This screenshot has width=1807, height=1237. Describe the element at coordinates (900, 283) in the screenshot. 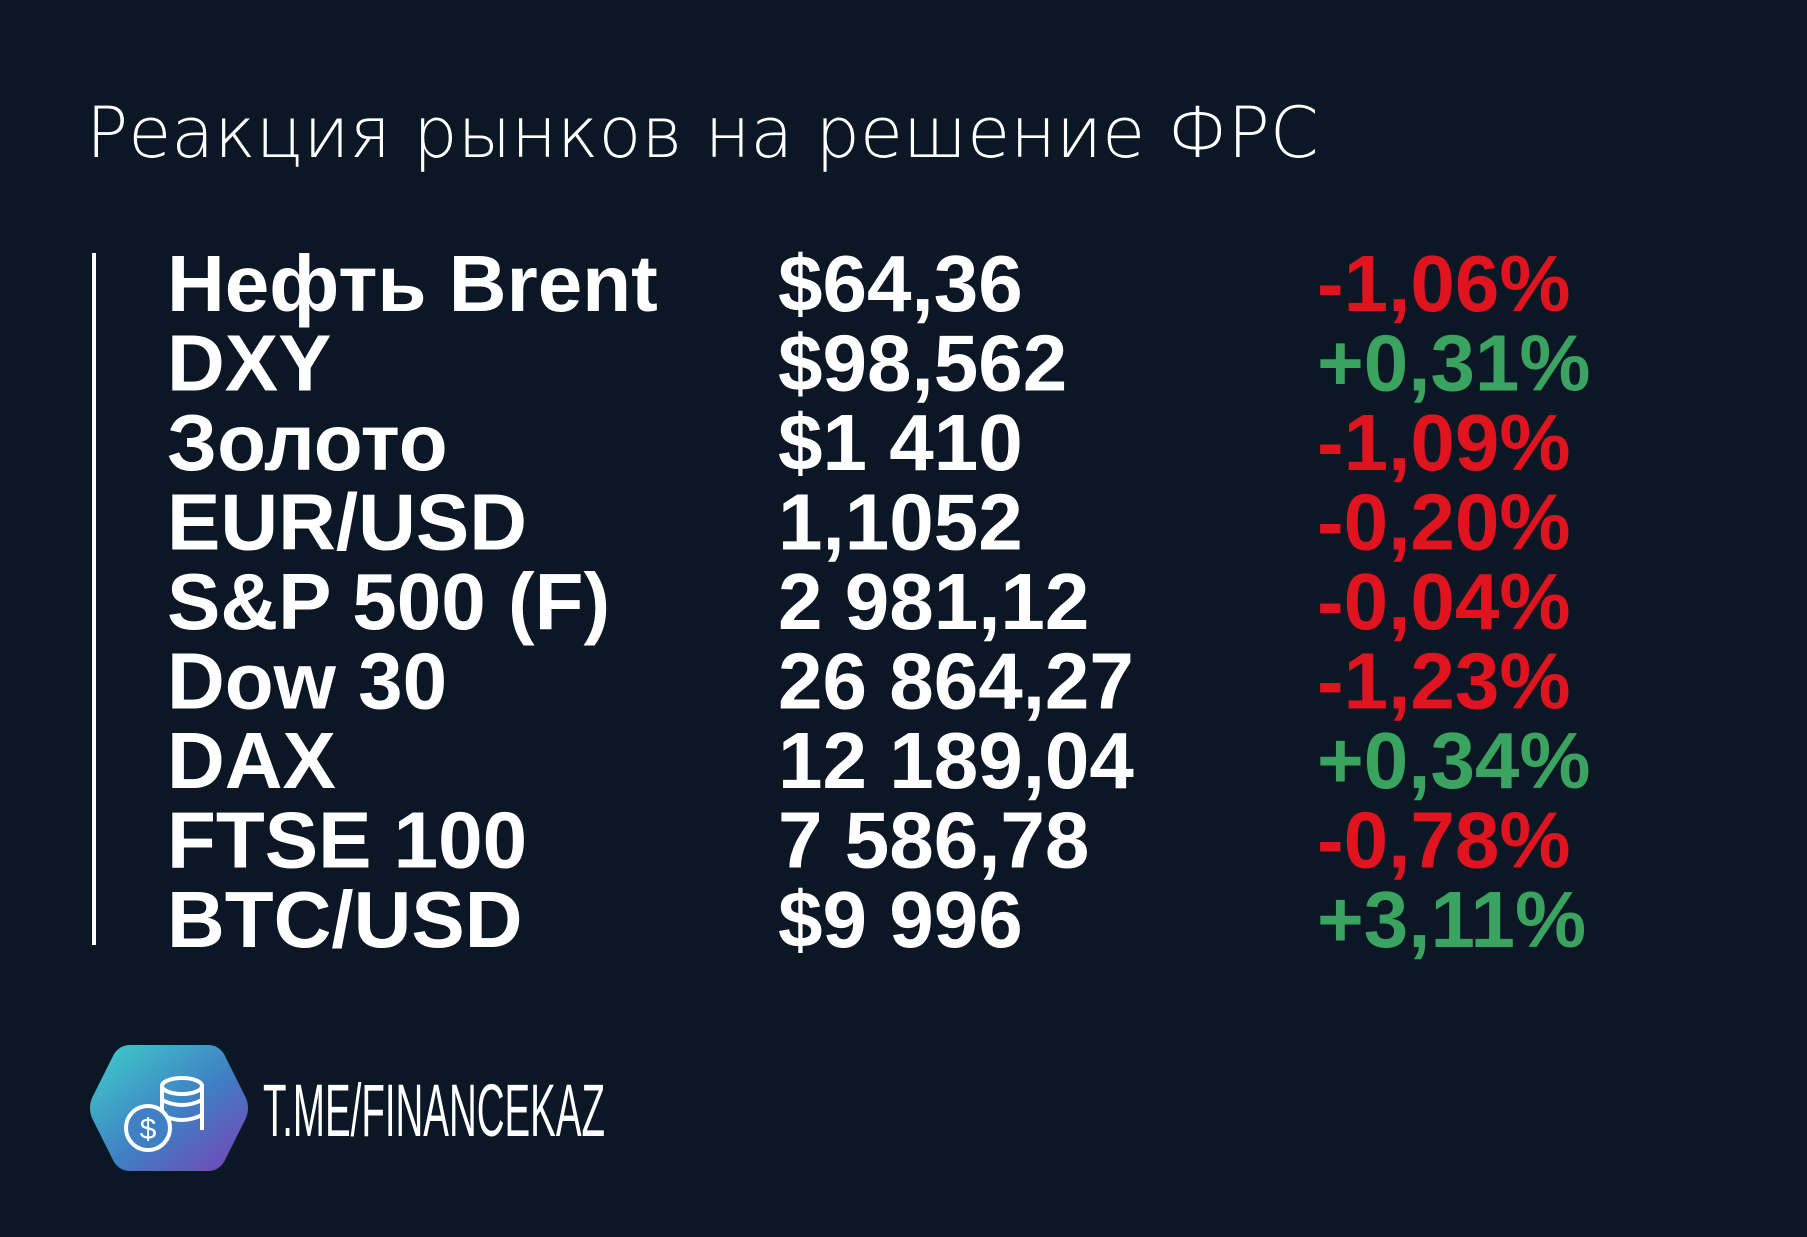

I see `instrument-price: $64,36` at that location.